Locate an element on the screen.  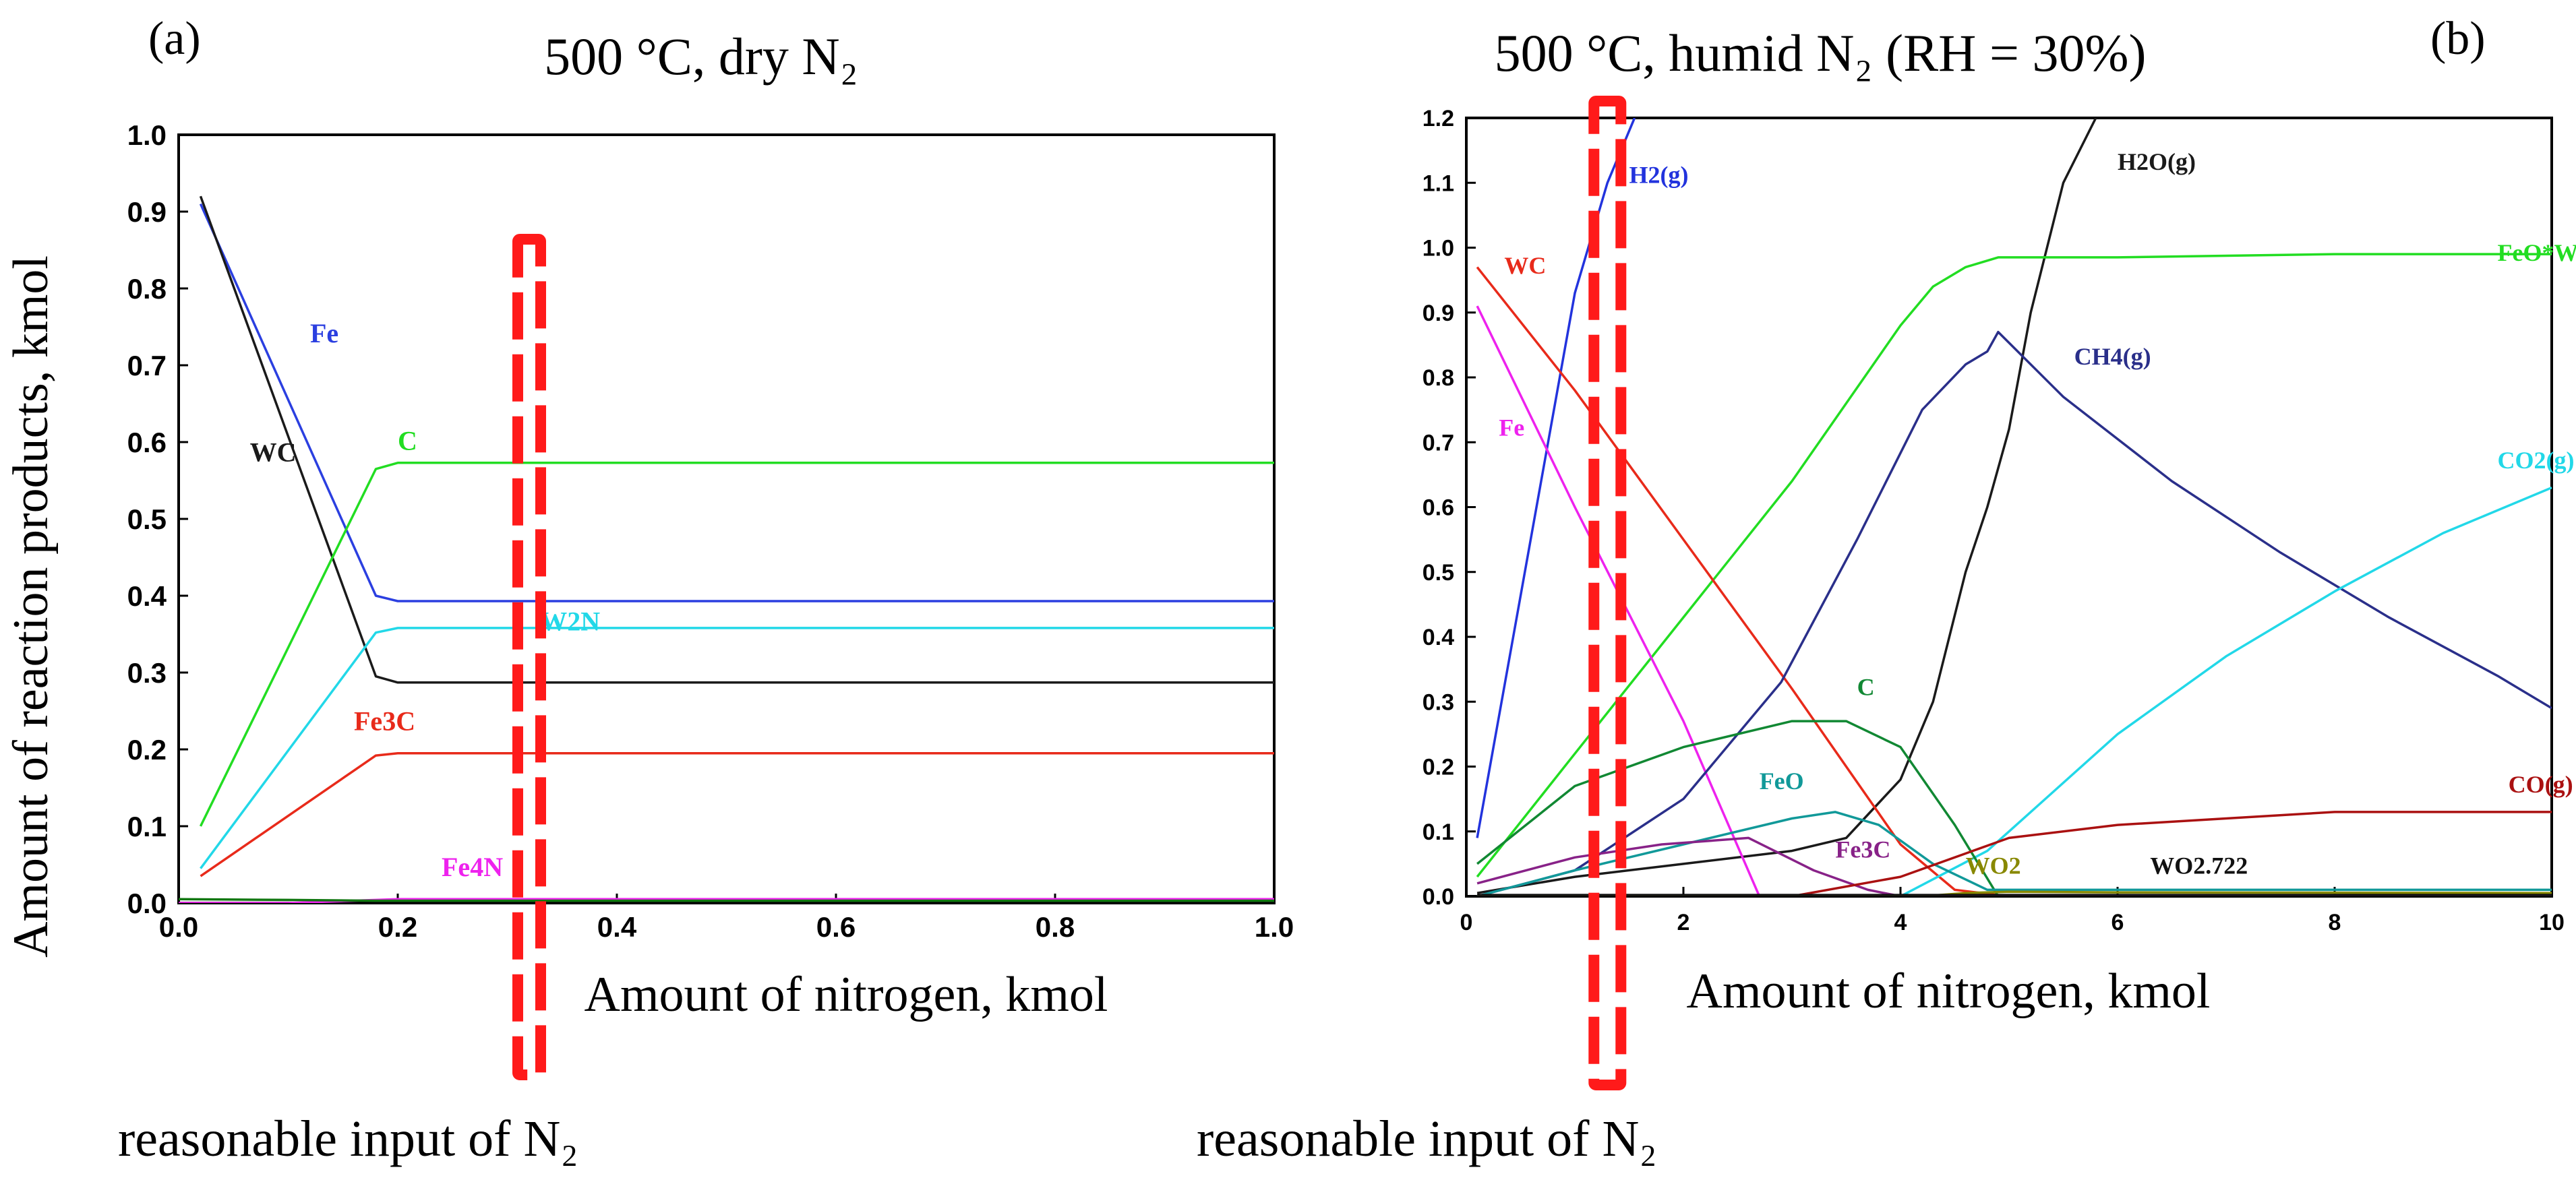
panel-a-label: (a) is located at coordinates (174, 39).